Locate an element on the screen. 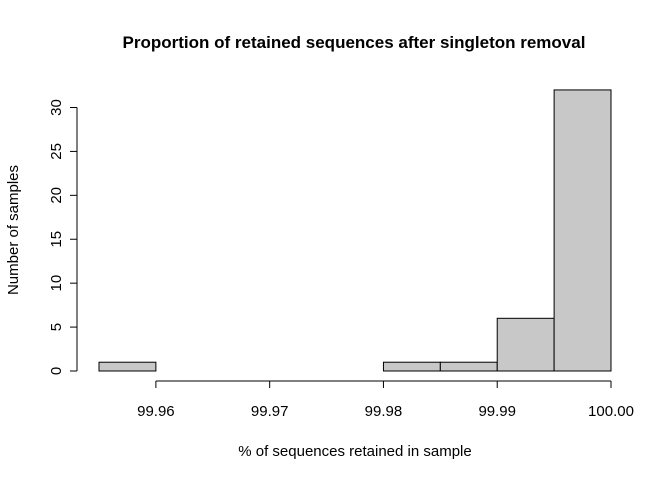  x-axis: 99.96 99.97 99.98 99.99 100.00 is located at coordinates (385, 400).